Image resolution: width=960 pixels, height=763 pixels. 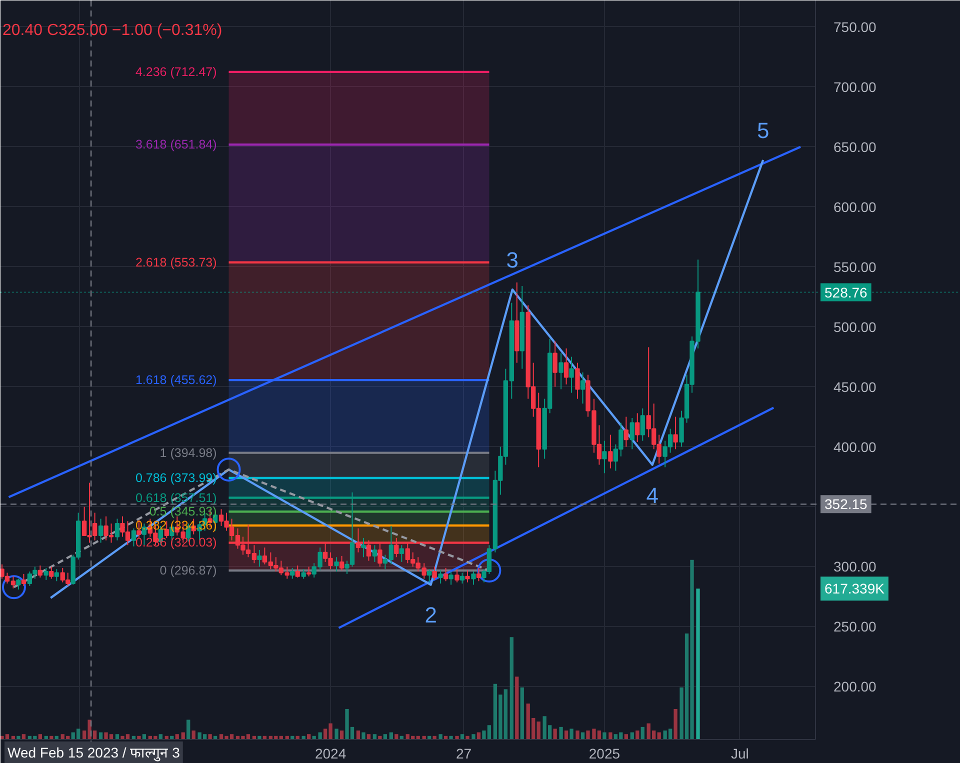 What do you see at coordinates (652, 495) in the screenshot?
I see `annotation: 4` at bounding box center [652, 495].